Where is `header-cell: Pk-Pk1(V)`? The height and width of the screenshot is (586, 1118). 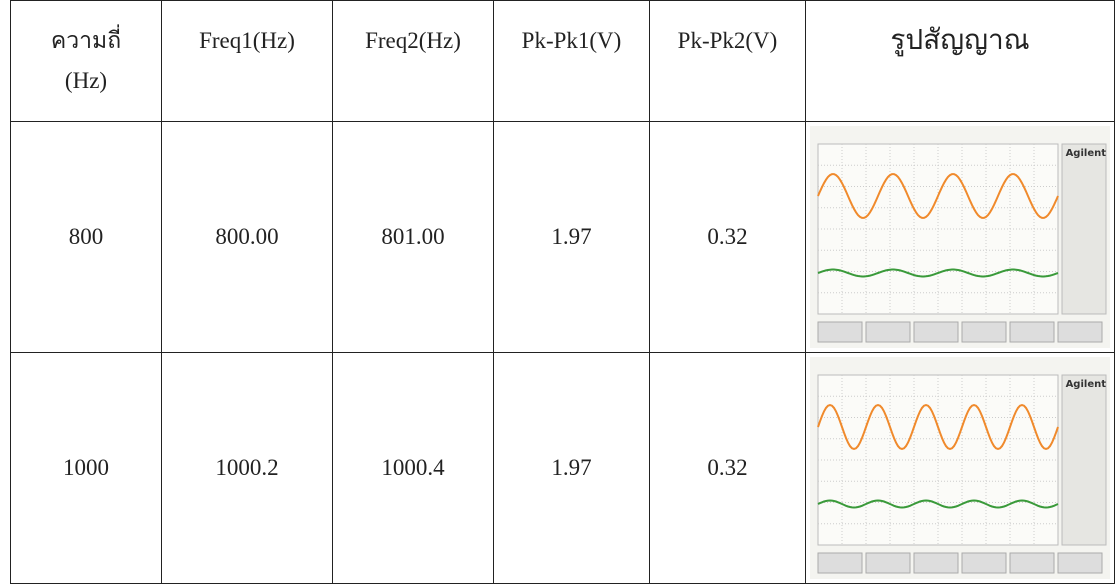 header-cell: Pk-Pk1(V) is located at coordinates (571, 61).